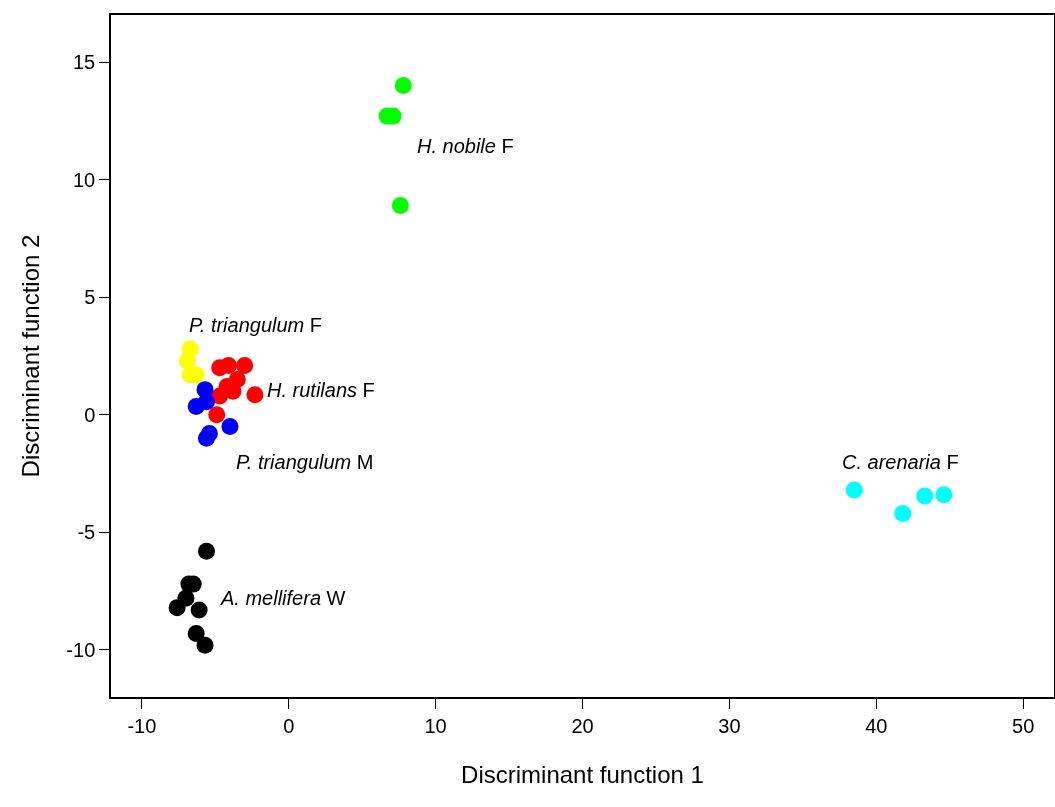 This screenshot has height=807, width=1055. I want to click on y-tick-label: 10, so click(84, 179).